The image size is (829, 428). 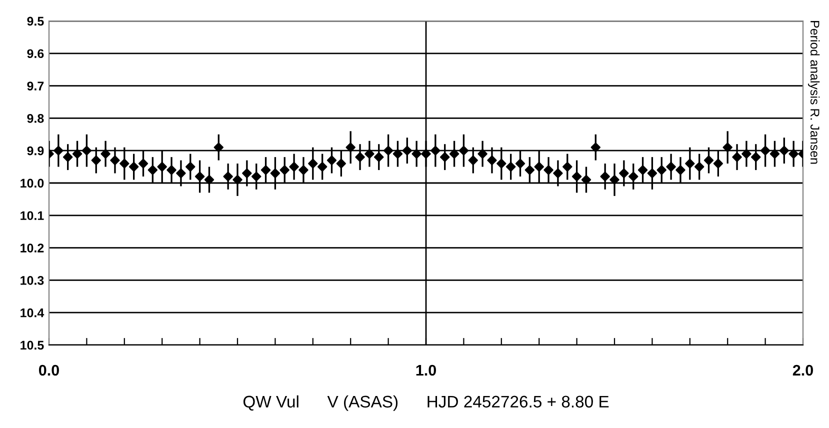 What do you see at coordinates (32, 313) in the screenshot?
I see `y-tick-label: 10.4` at bounding box center [32, 313].